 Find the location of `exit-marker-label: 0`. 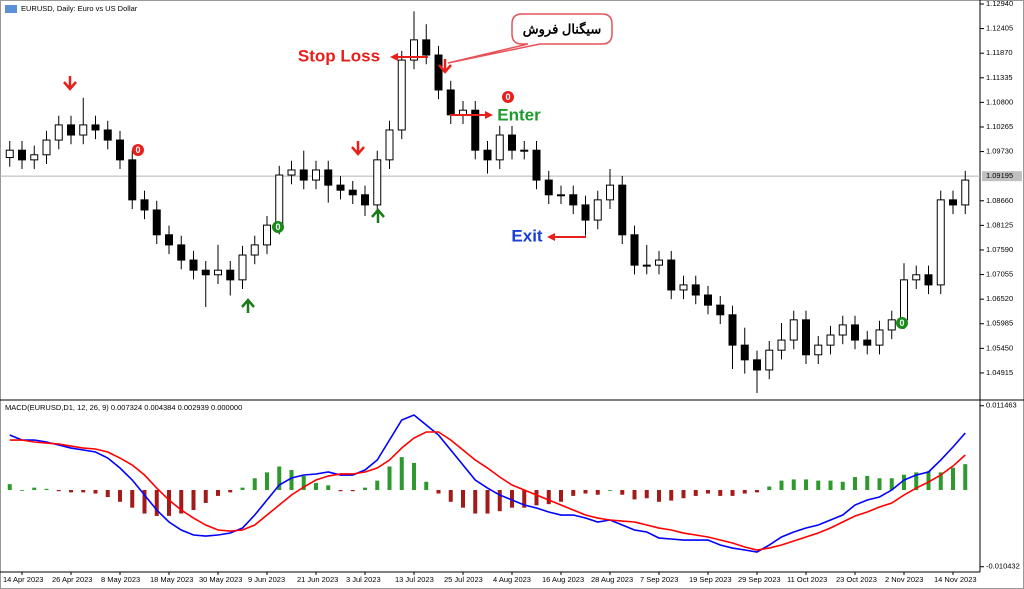

exit-marker-label: 0 is located at coordinates (277, 227).